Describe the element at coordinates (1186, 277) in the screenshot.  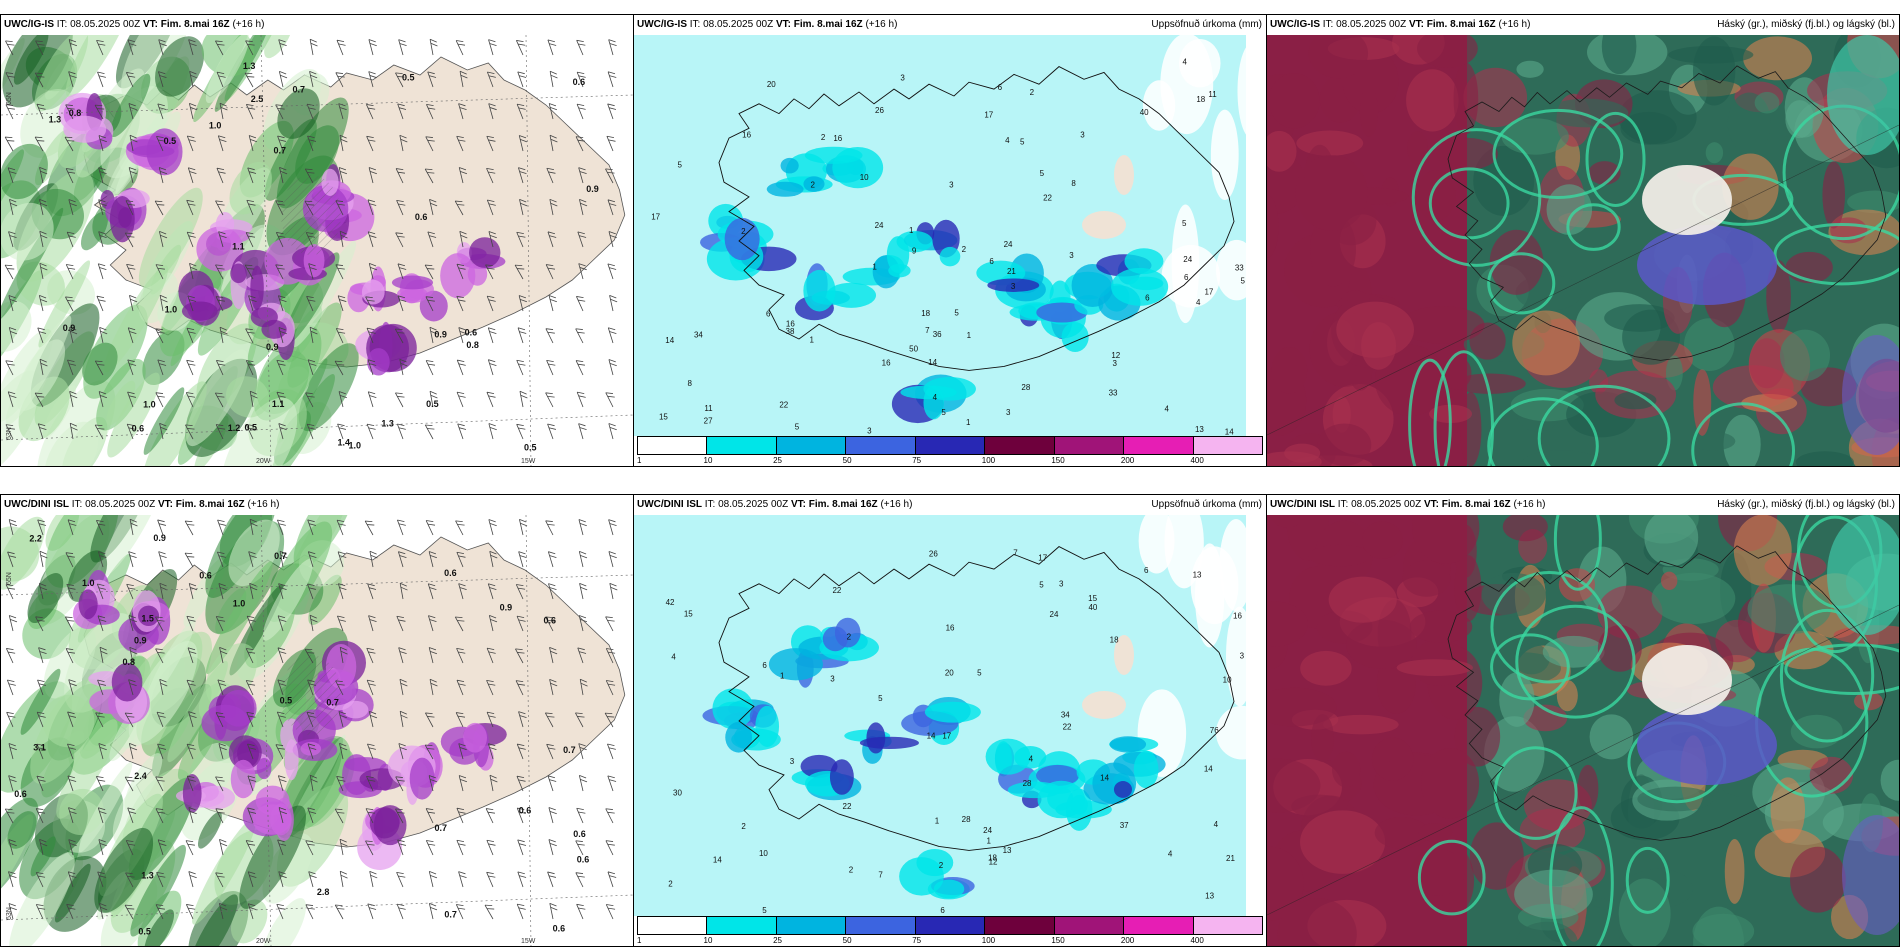
I see `precip-value: 6` at that location.